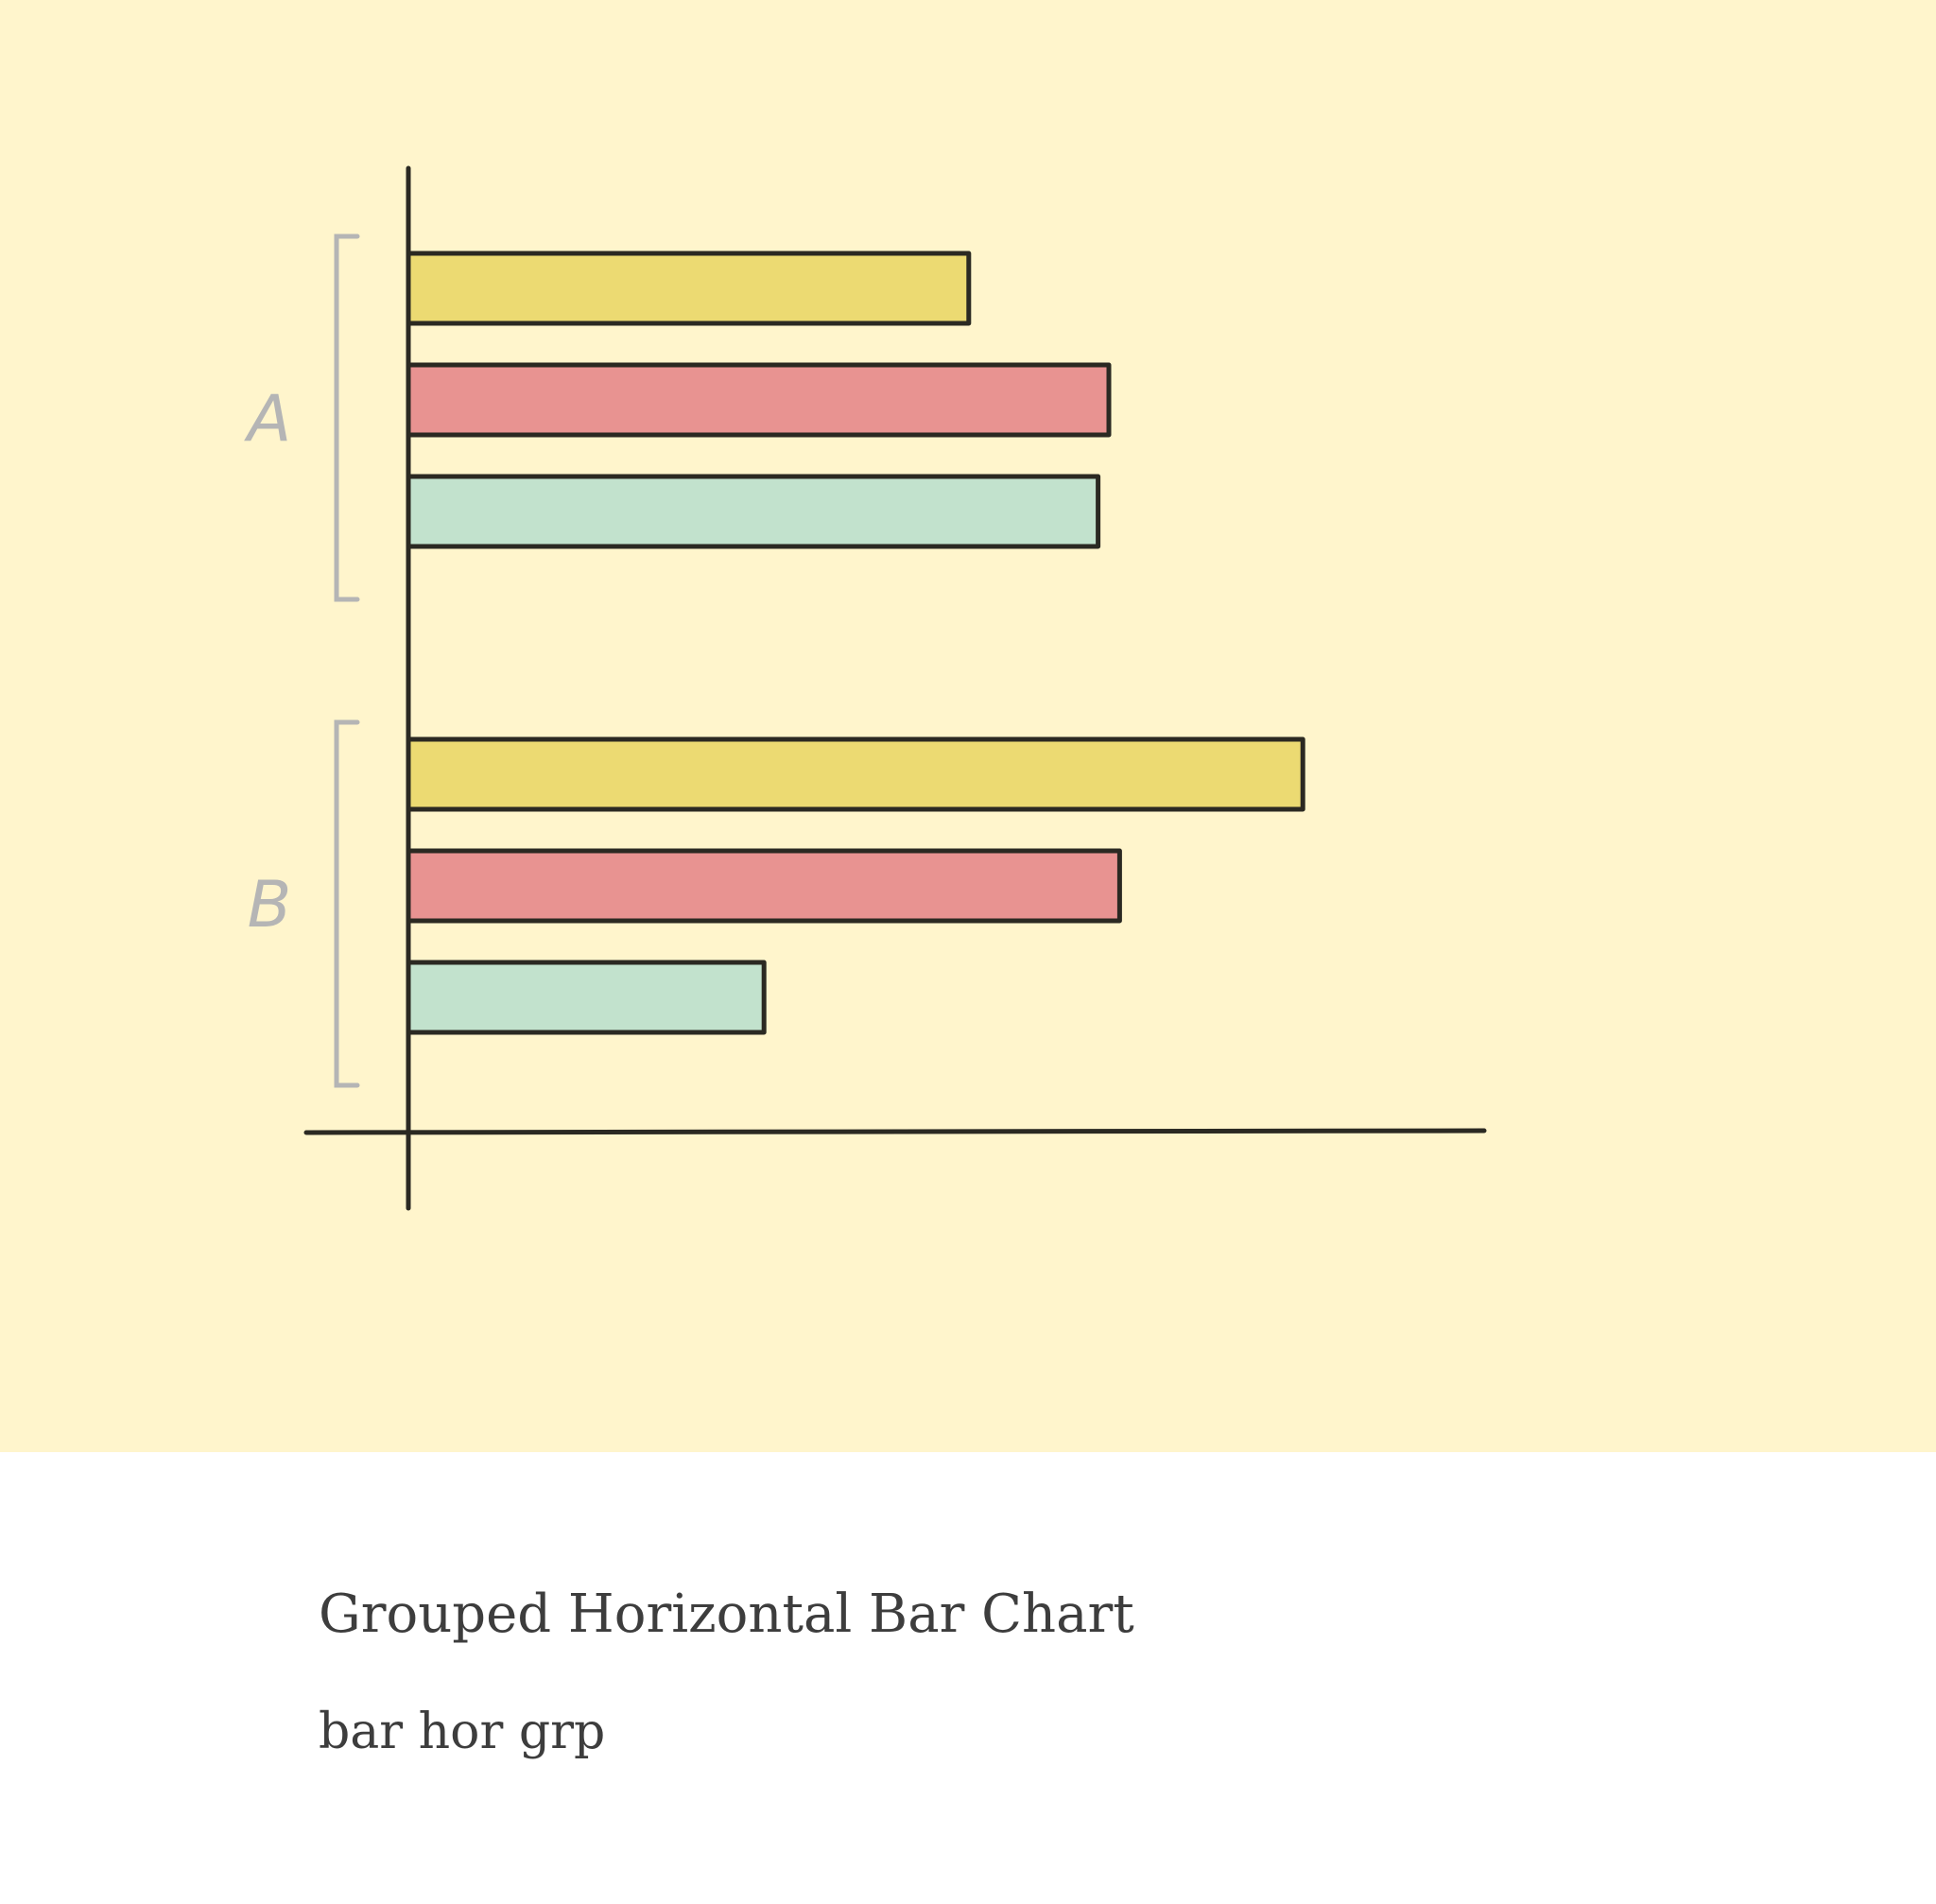  I want to click on chart-title: Grouped Horizontal Bar Chart, so click(726, 1614).